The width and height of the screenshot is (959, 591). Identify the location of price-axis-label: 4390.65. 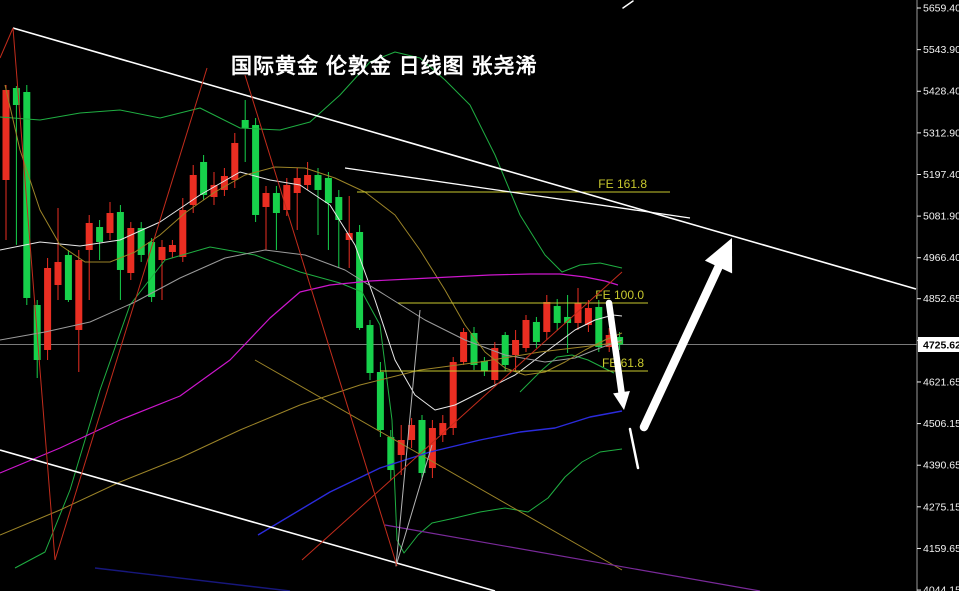
(941, 466).